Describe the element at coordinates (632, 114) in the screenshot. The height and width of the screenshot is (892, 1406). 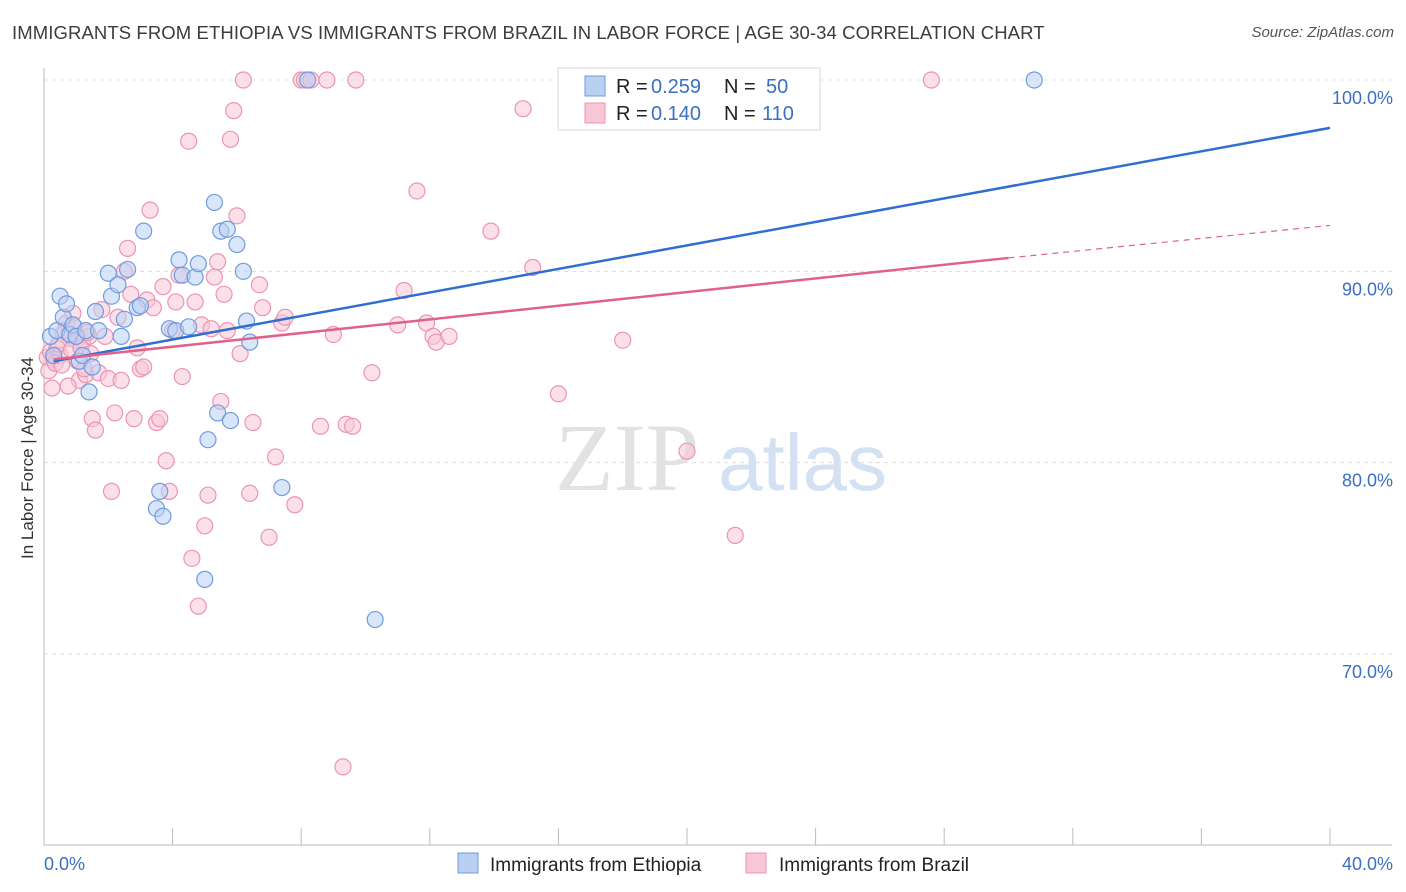
I see `legend-r-label-brazil: R =` at that location.